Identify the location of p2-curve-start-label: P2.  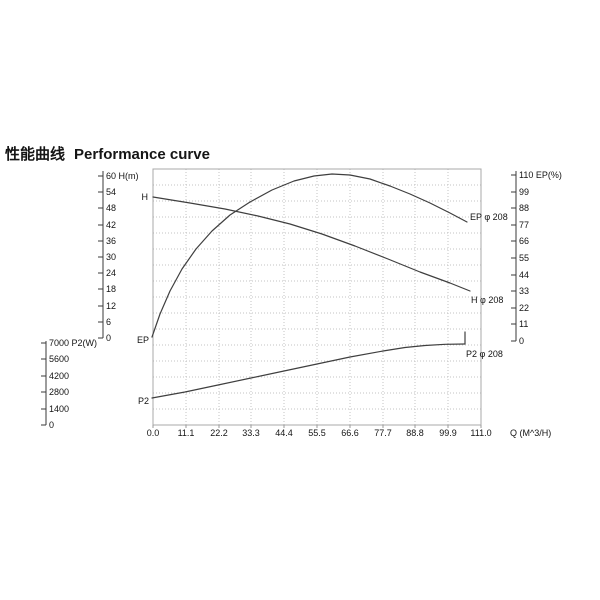
(143, 401).